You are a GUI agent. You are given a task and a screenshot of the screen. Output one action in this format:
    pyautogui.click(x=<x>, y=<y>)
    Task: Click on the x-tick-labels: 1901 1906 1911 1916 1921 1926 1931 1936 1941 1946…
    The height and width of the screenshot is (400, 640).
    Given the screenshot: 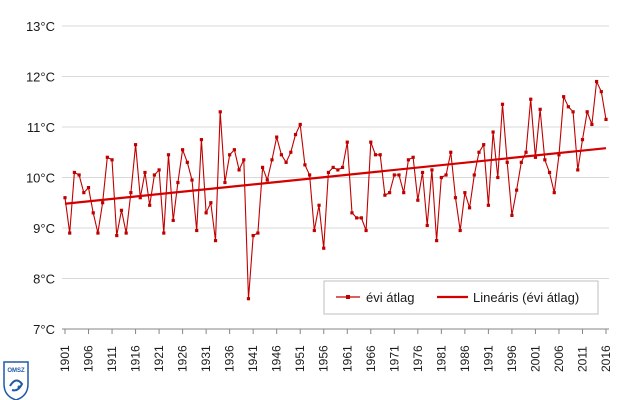 What is the action you would take?
    pyautogui.click(x=335, y=358)
    